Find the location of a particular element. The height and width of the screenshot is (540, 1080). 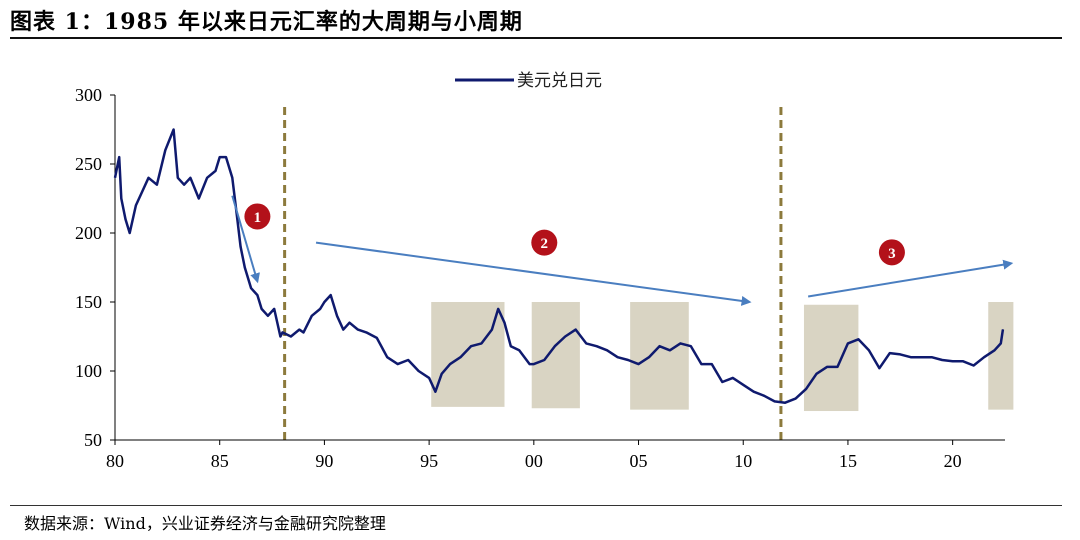

x-tick-label: 05 is located at coordinates (639, 461).